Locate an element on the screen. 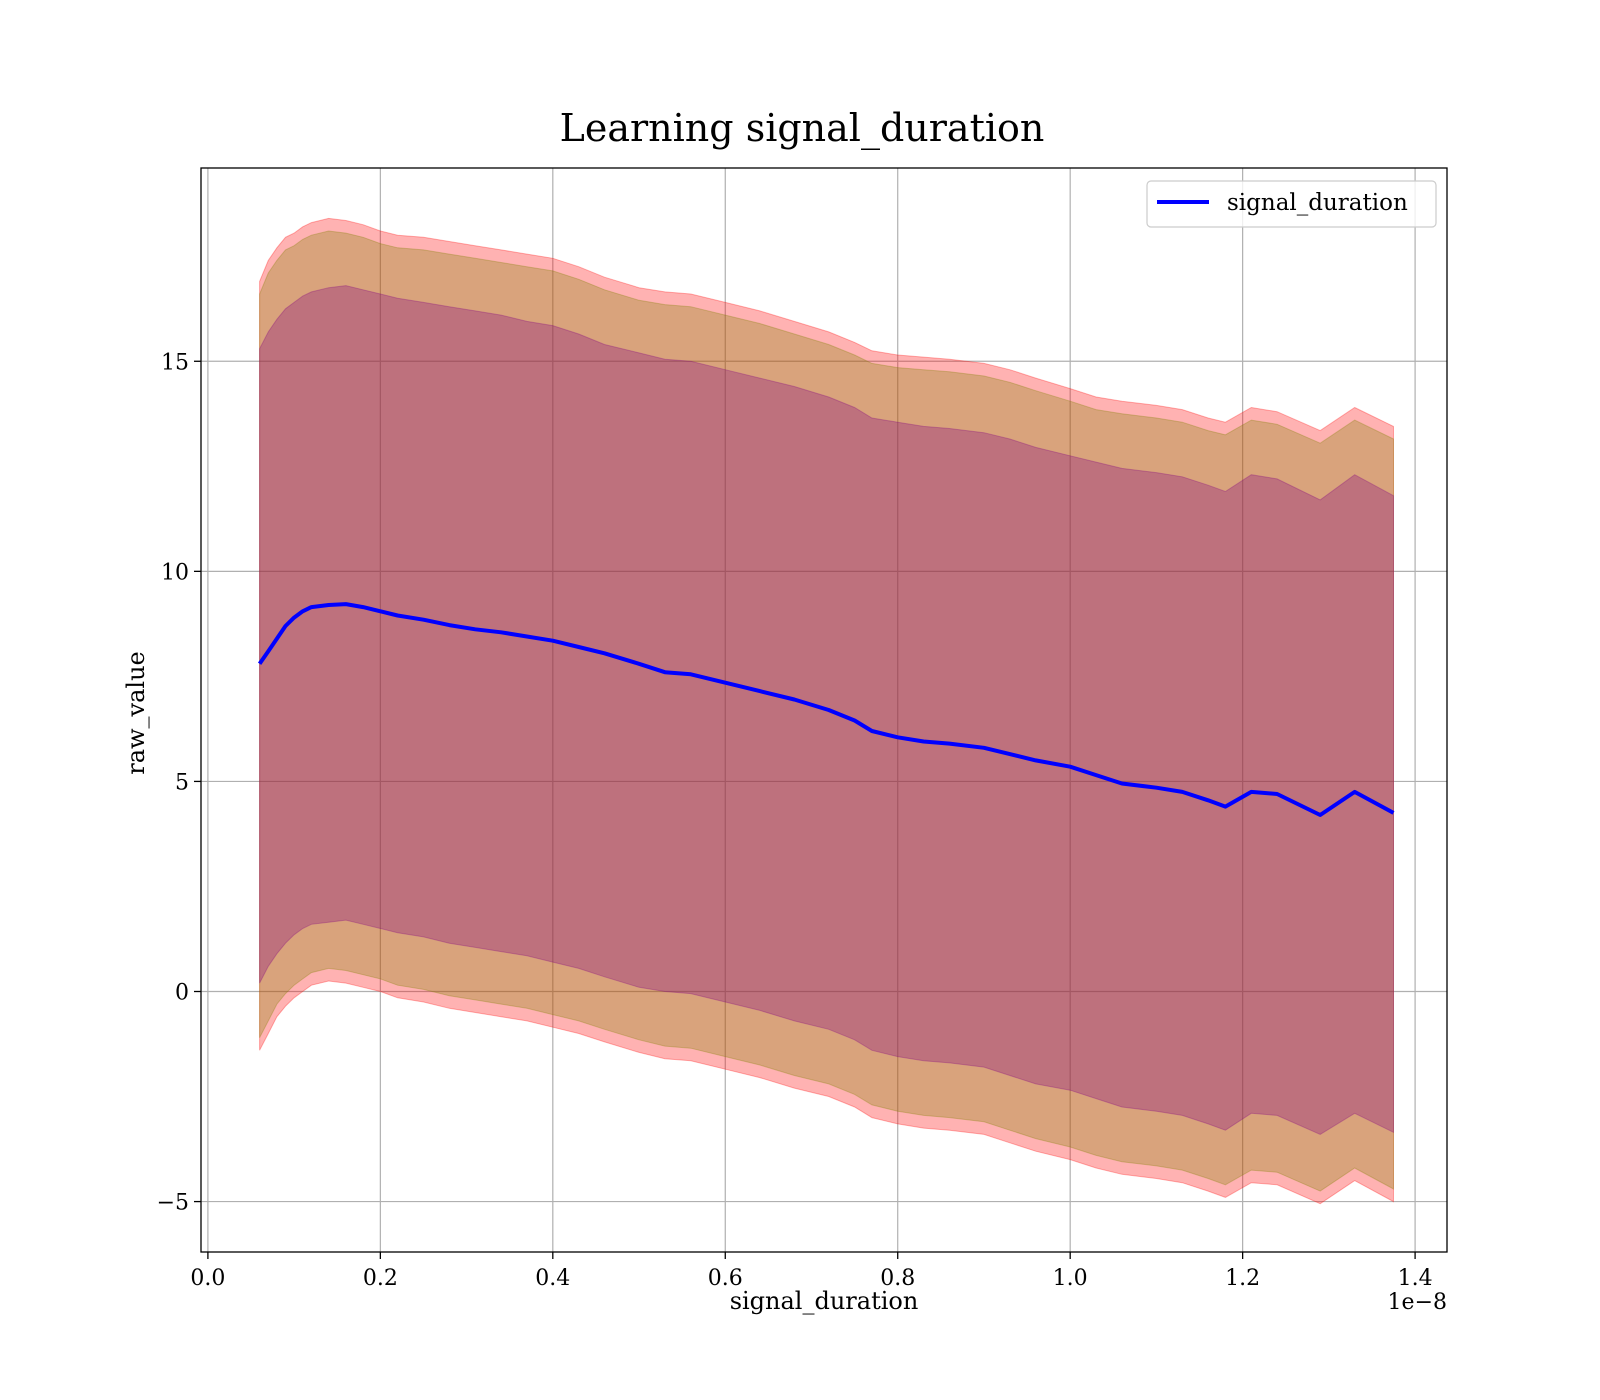 Image resolution: width=1600 pixels, height=1400 pixels. y-axis-label: raw_value is located at coordinates (136, 713).